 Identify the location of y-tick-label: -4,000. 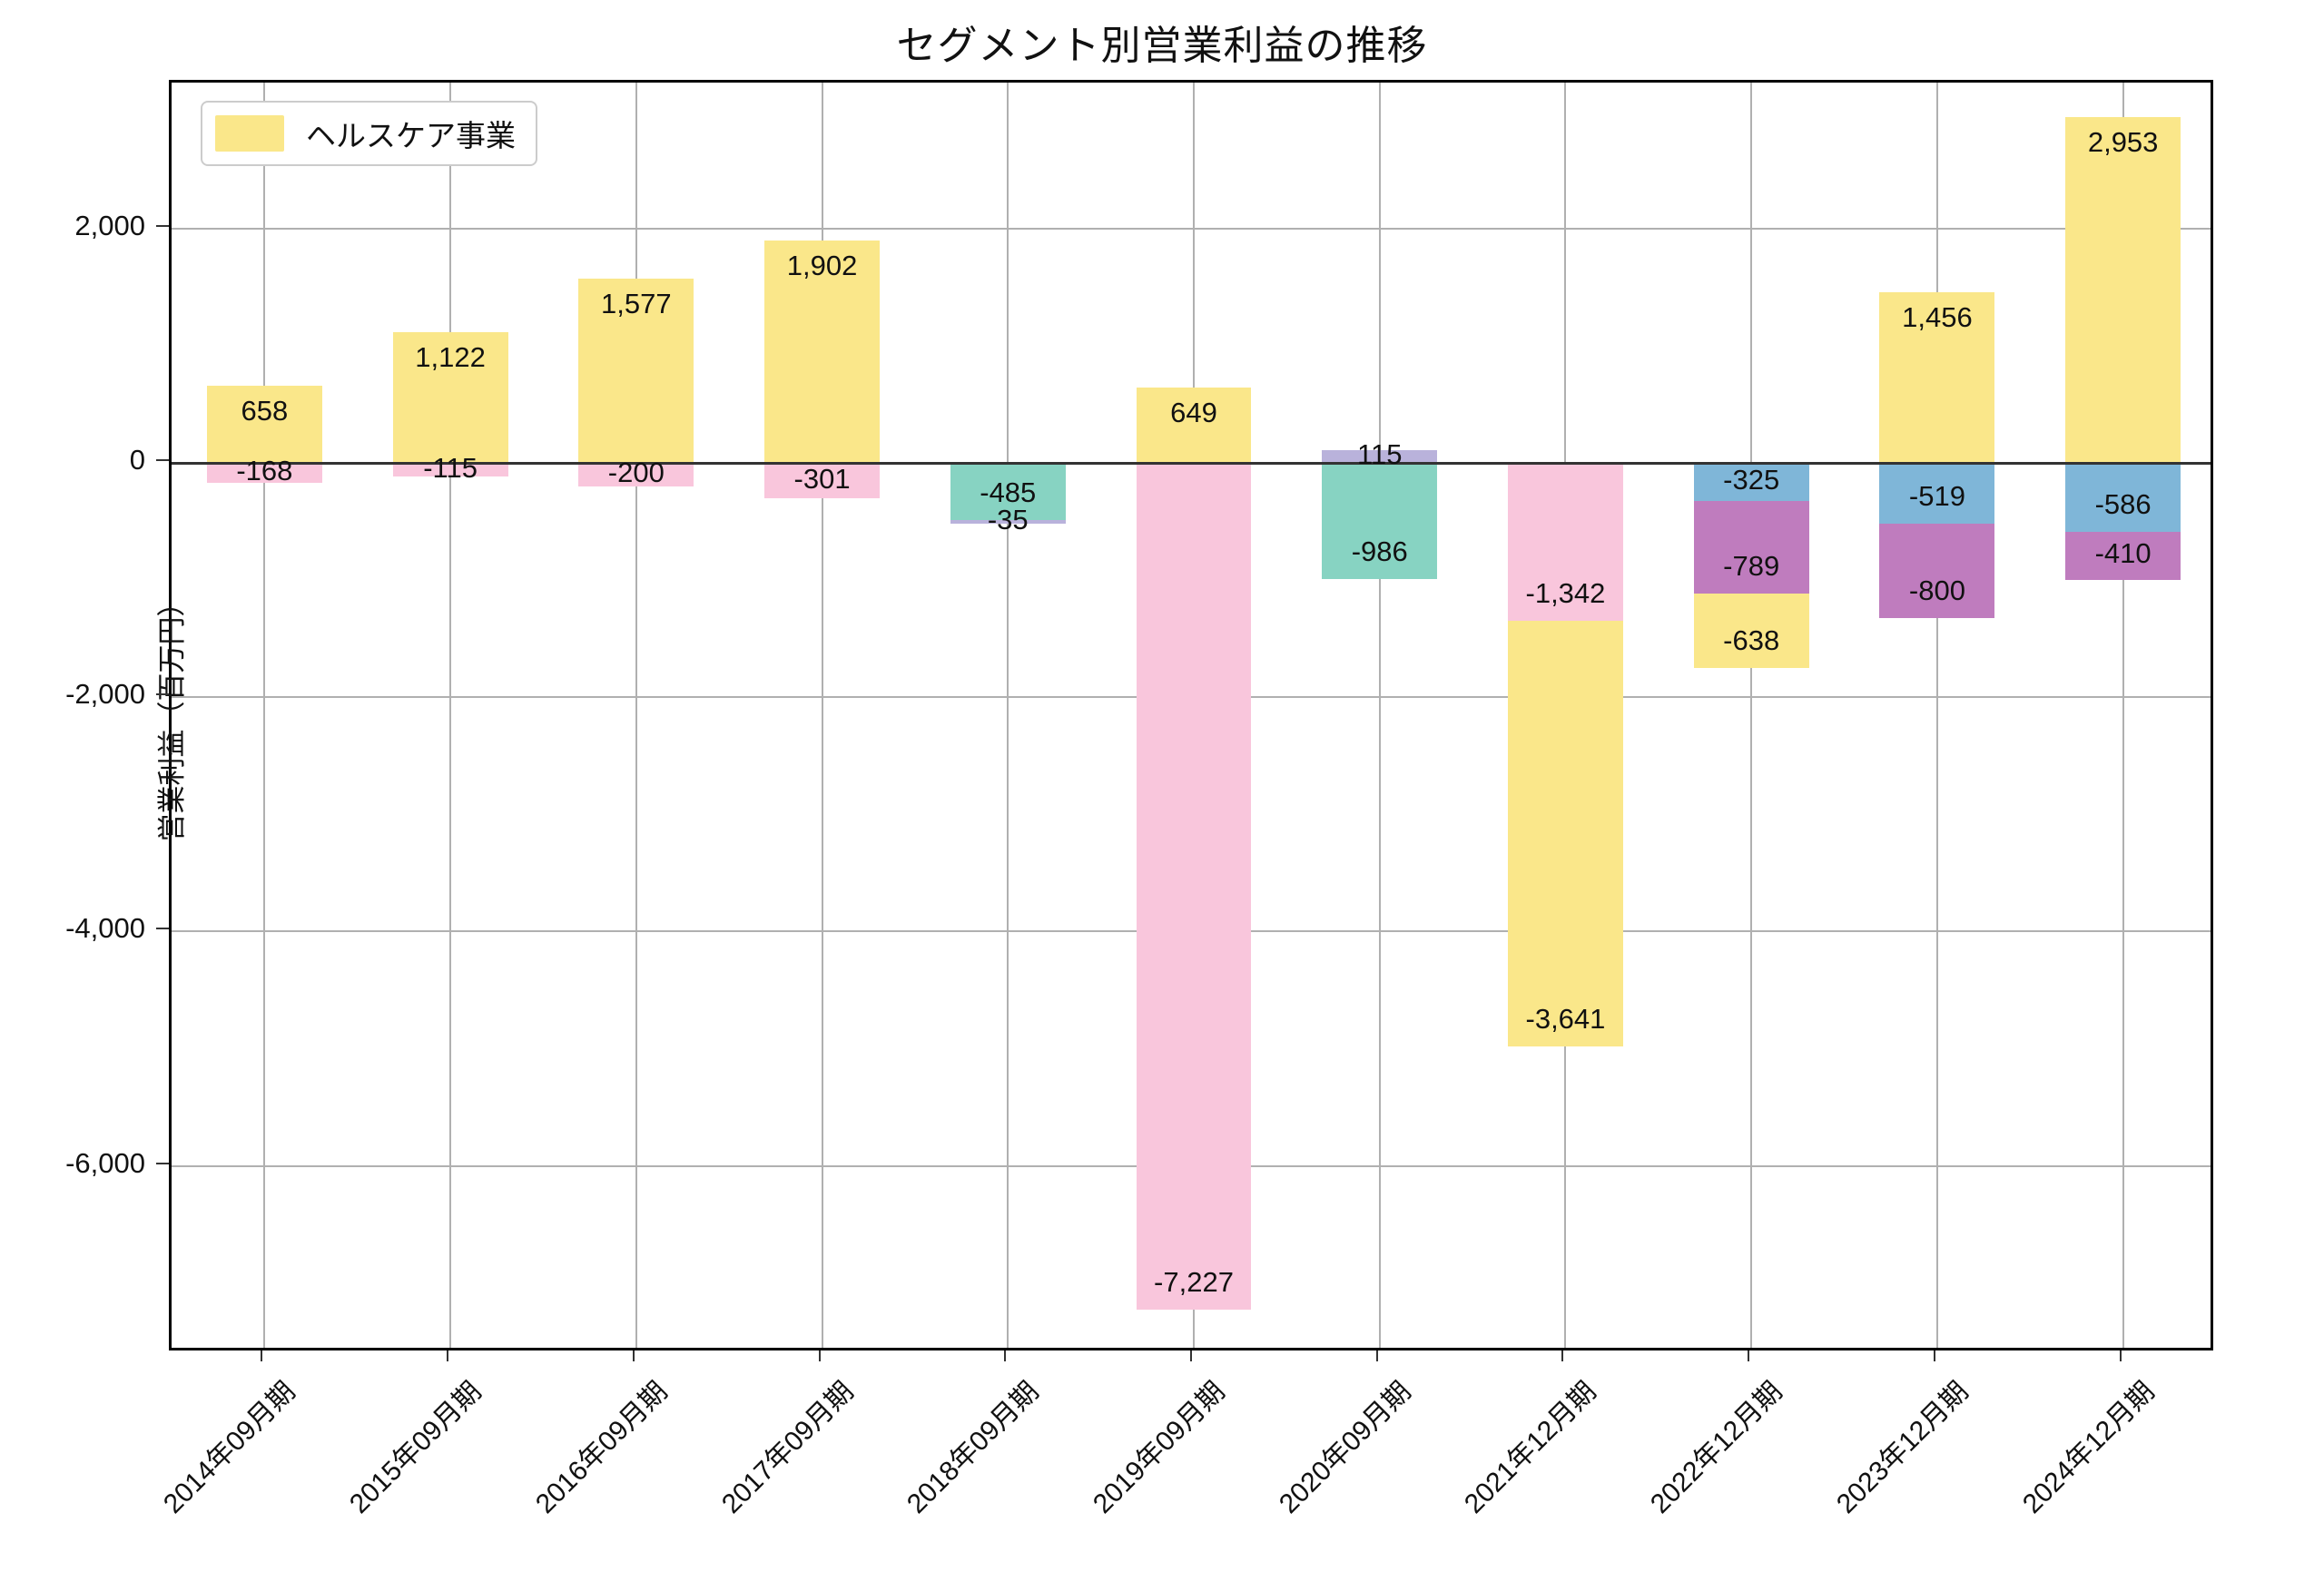
(105, 929).